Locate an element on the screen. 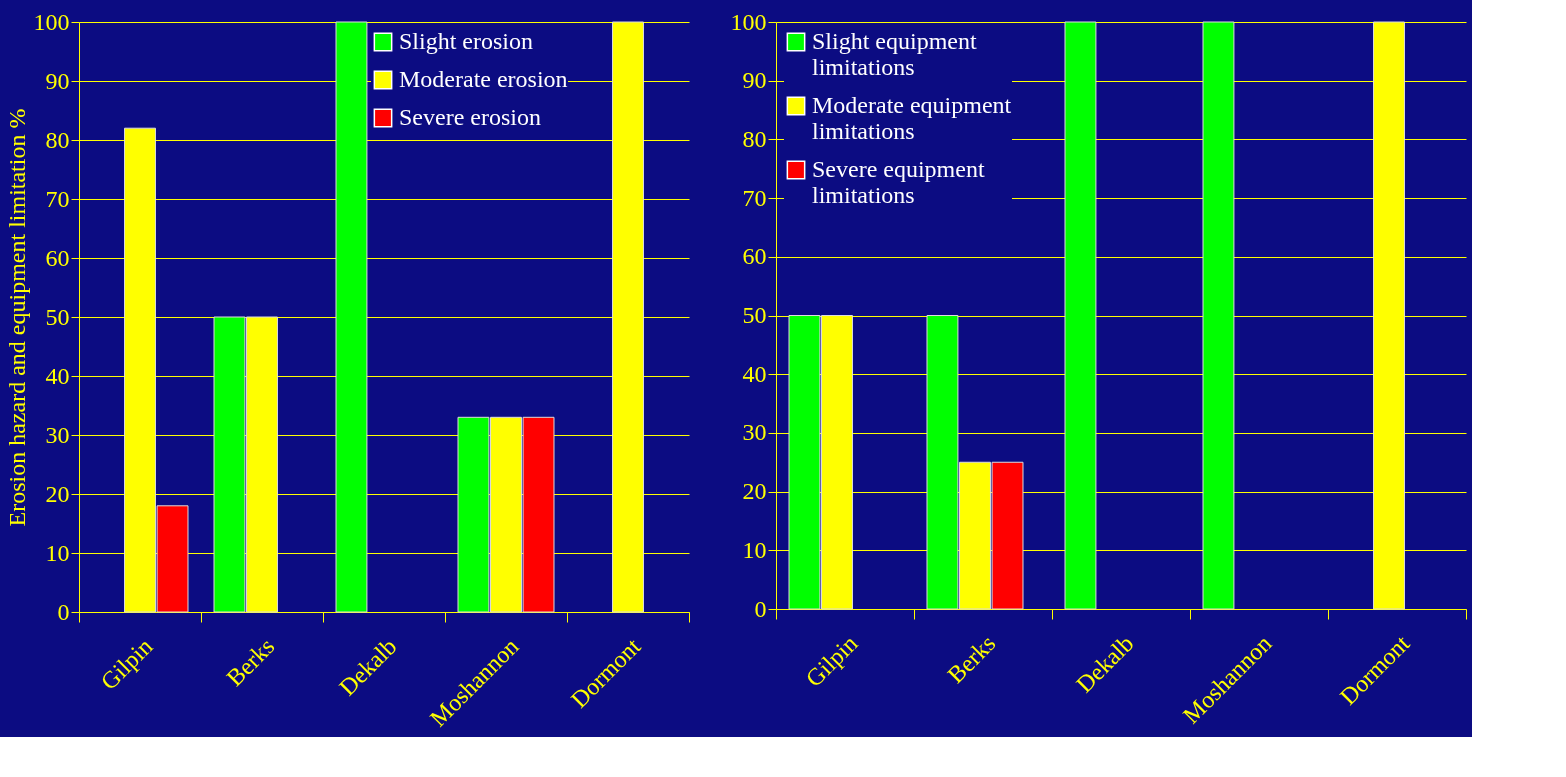 This screenshot has height=777, width=1566. y-axis-title: Erosion hazard and equipment limitation % is located at coordinates (16, 317).